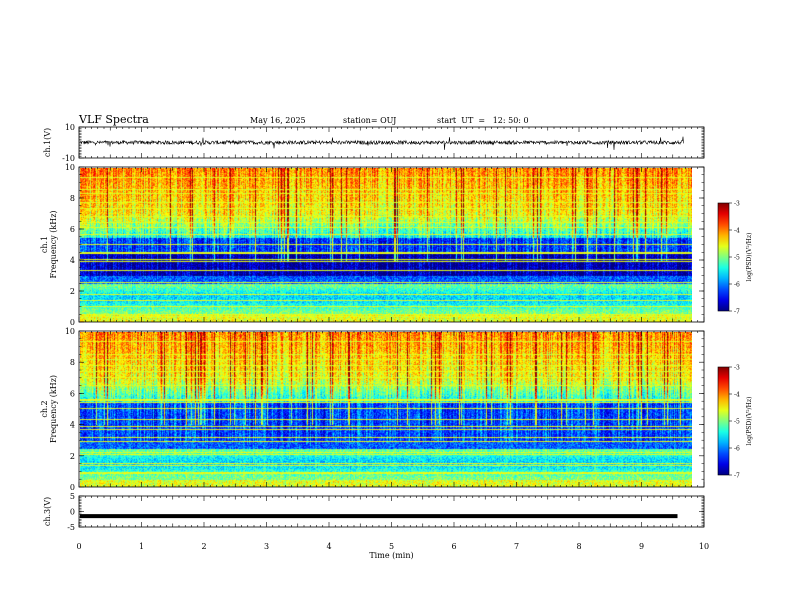  I want to click on time-tick-label: 7, so click(516, 546).